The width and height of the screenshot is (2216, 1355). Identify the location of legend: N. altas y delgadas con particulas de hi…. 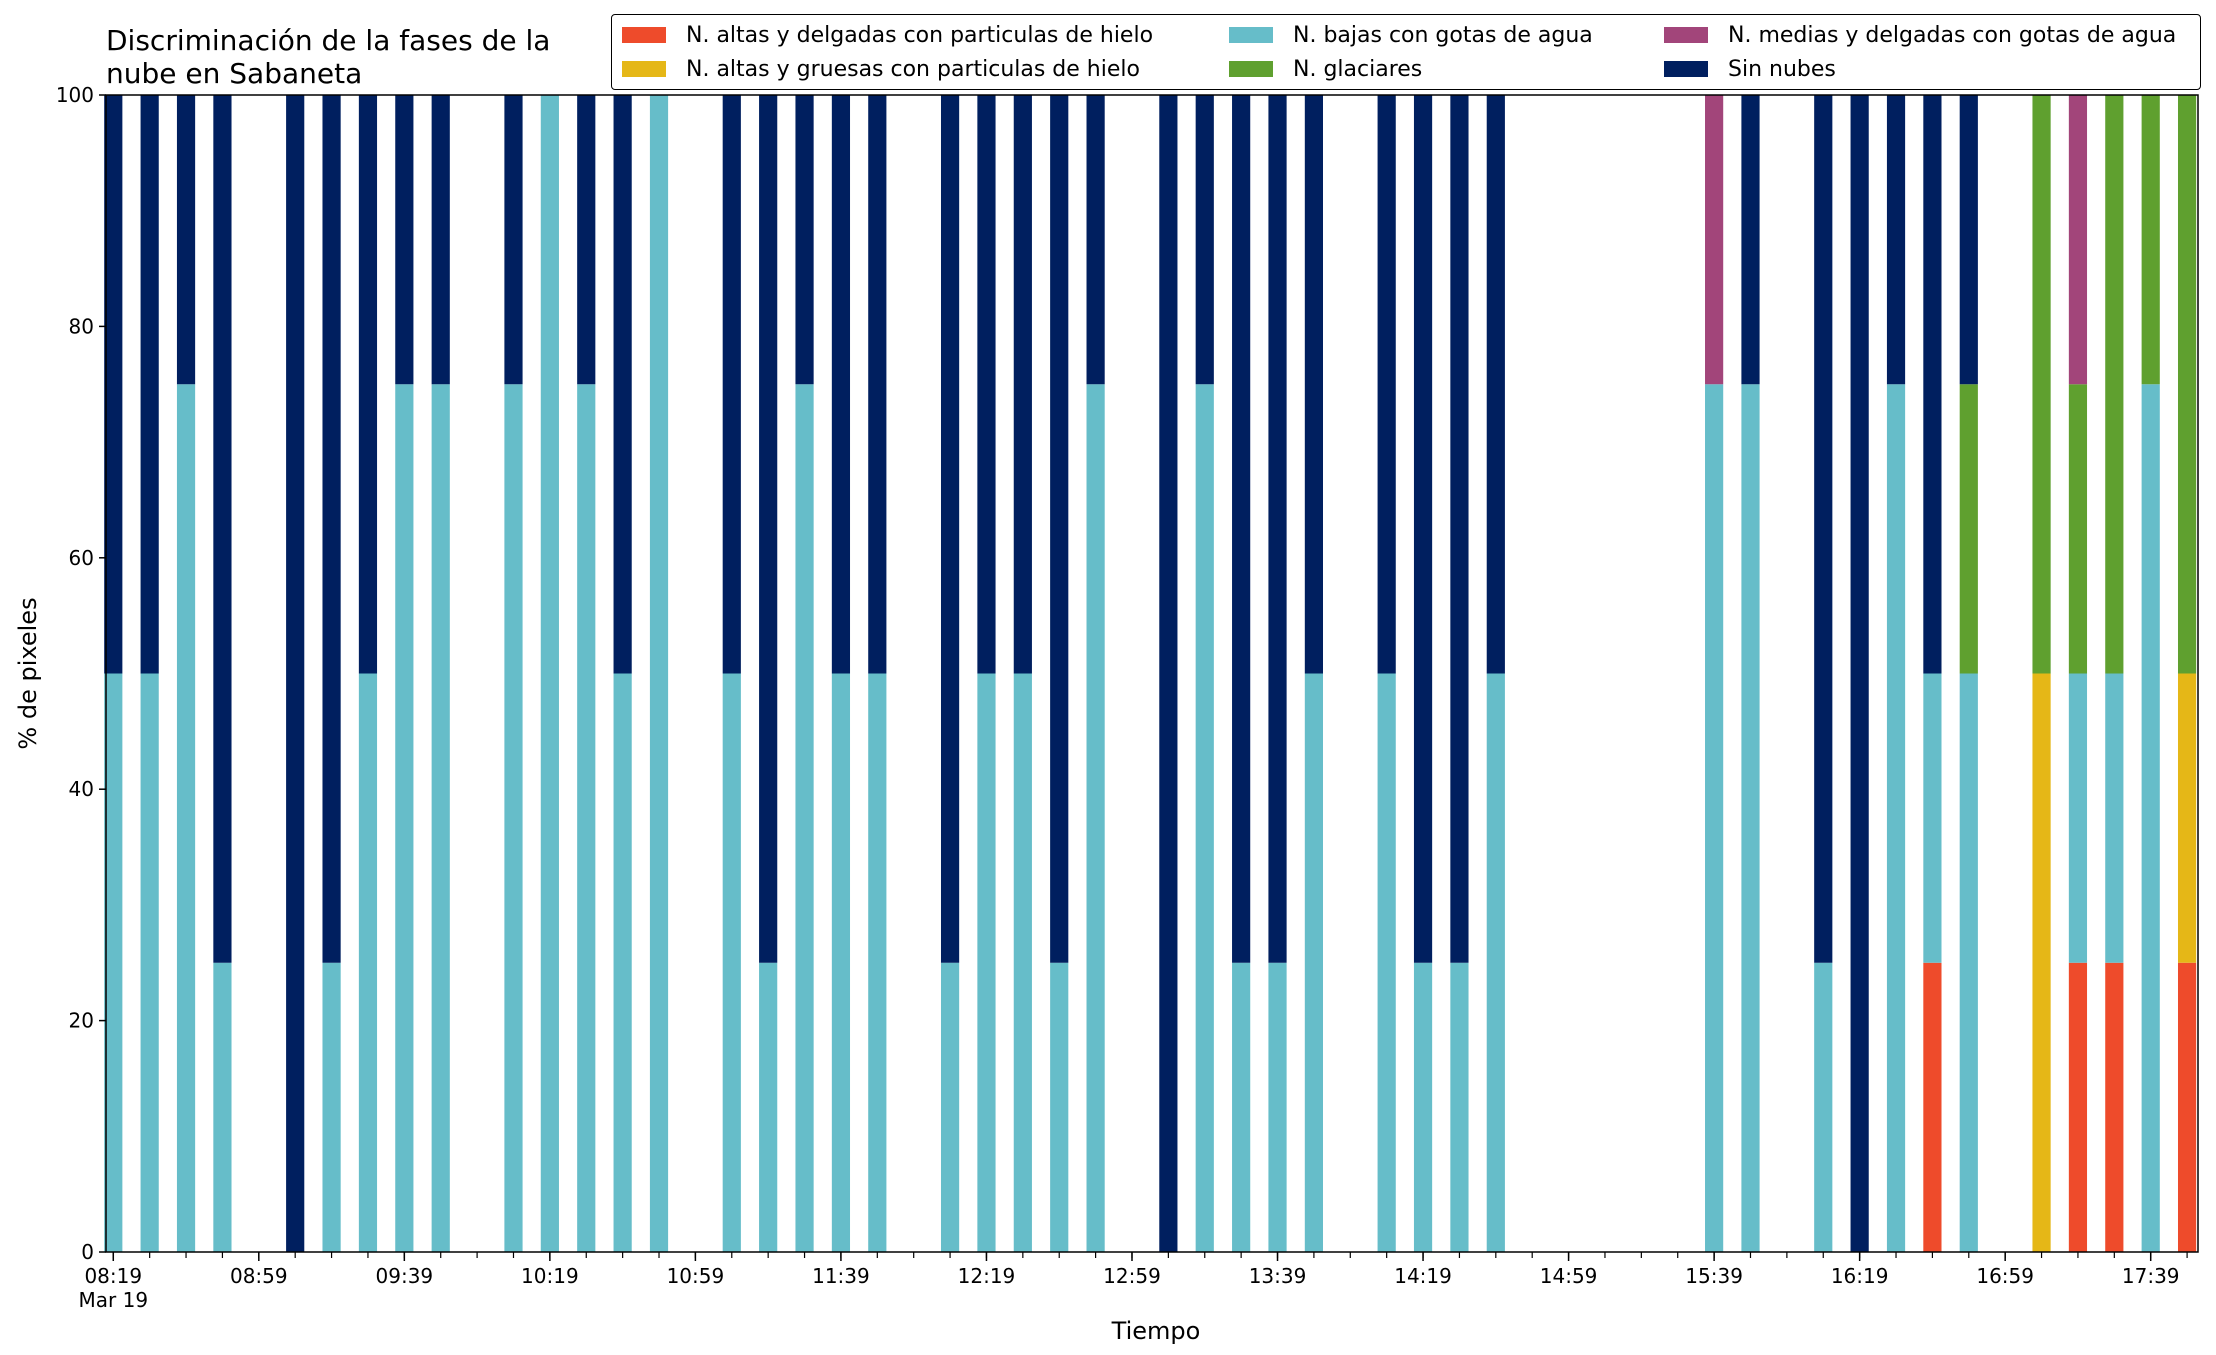
(1406, 52).